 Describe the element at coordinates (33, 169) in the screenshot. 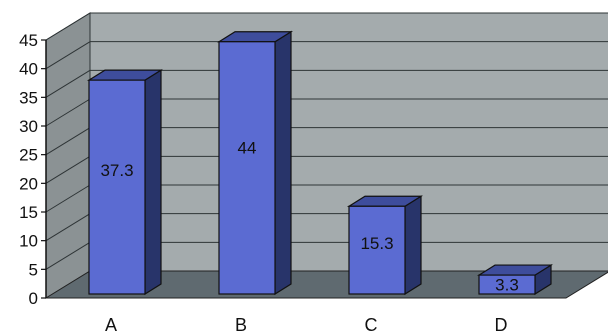

I see `y-axis: 0 5 10 15 20 25 30 35 40 45` at that location.